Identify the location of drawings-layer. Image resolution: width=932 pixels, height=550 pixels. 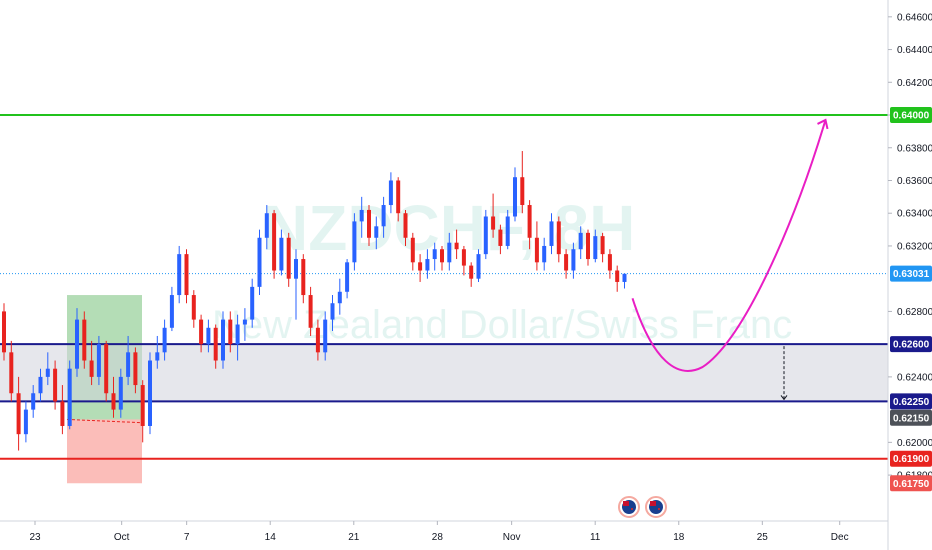
(730, 259).